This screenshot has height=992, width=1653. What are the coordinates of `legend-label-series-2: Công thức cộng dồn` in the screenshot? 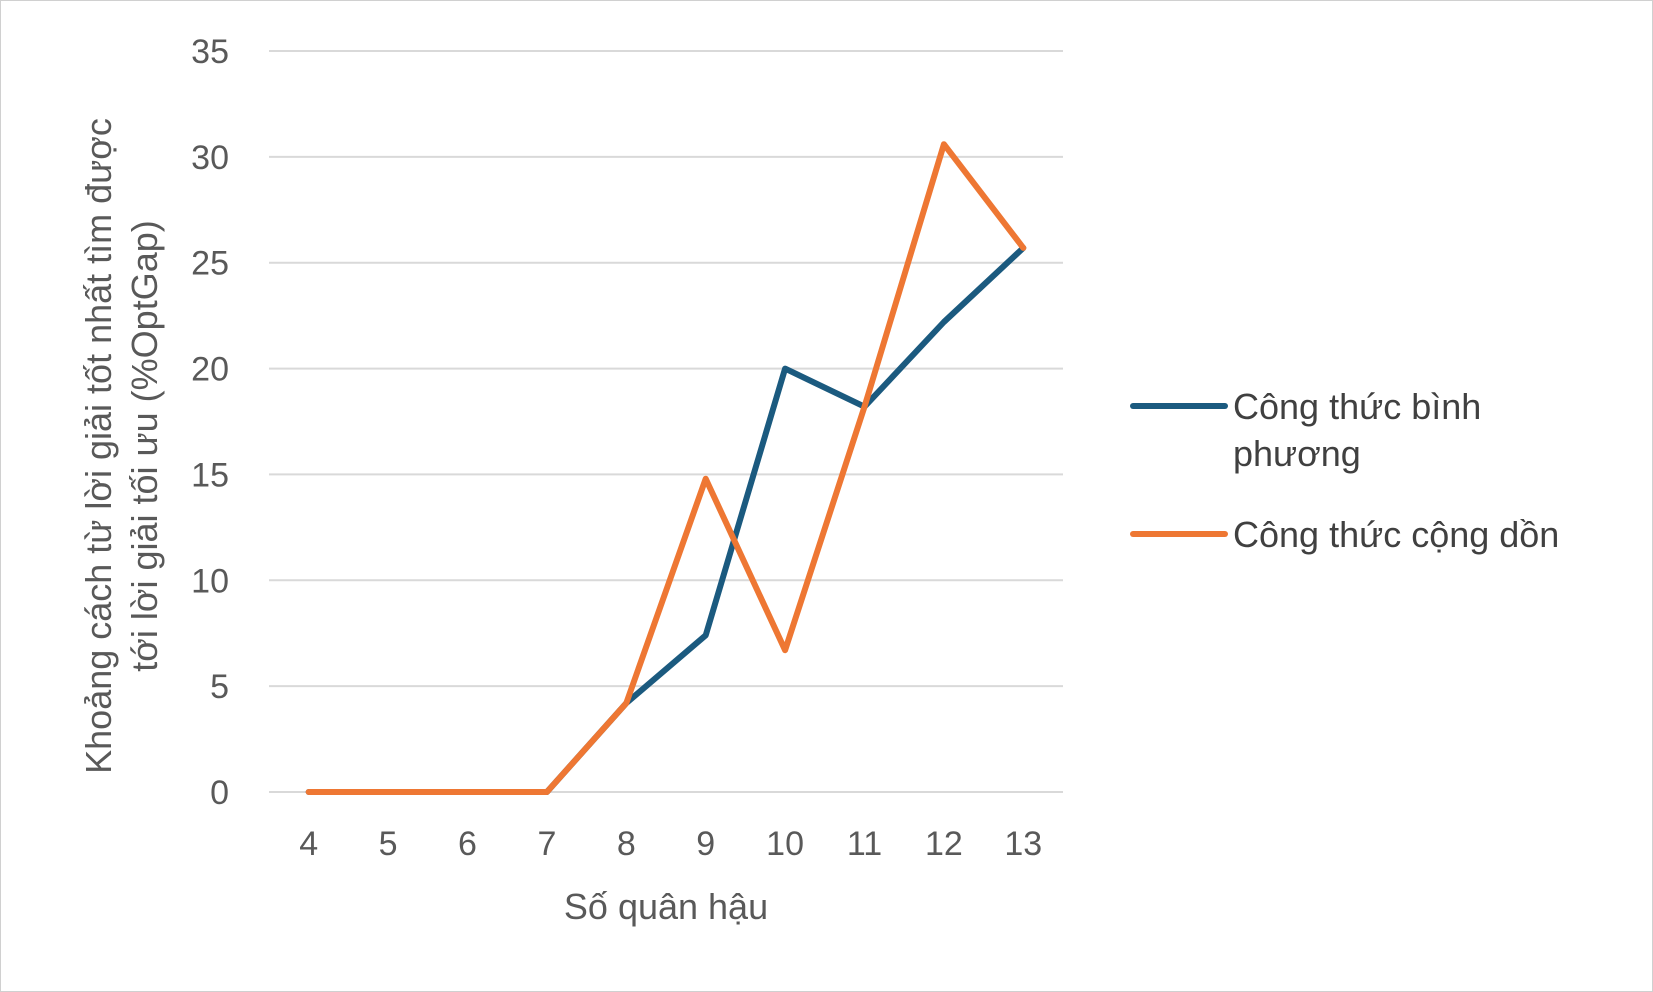 It's located at (1396, 534).